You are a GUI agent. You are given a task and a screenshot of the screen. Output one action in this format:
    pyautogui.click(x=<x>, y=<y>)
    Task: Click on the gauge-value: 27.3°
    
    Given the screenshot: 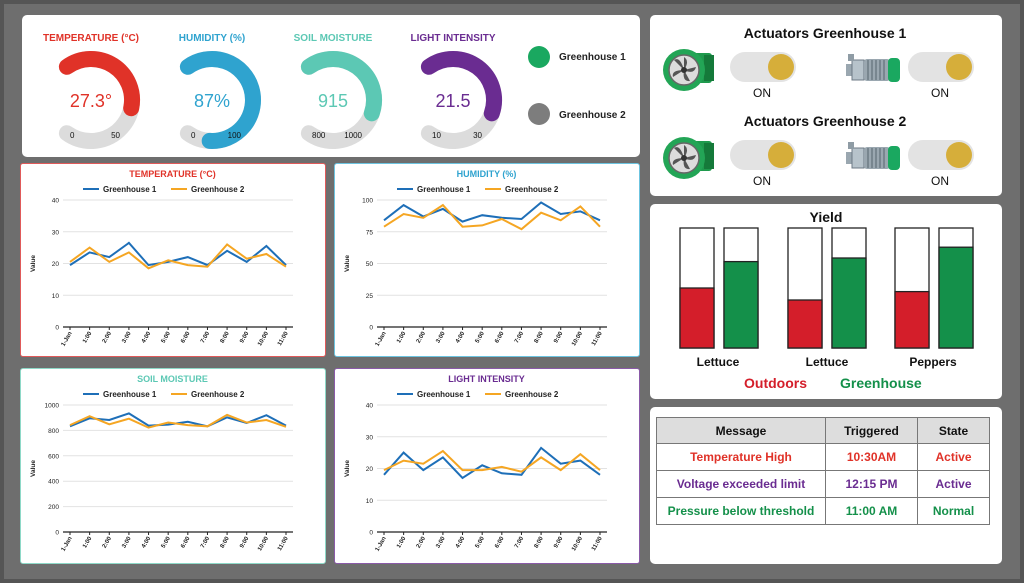 What is the action you would take?
    pyautogui.click(x=91, y=101)
    